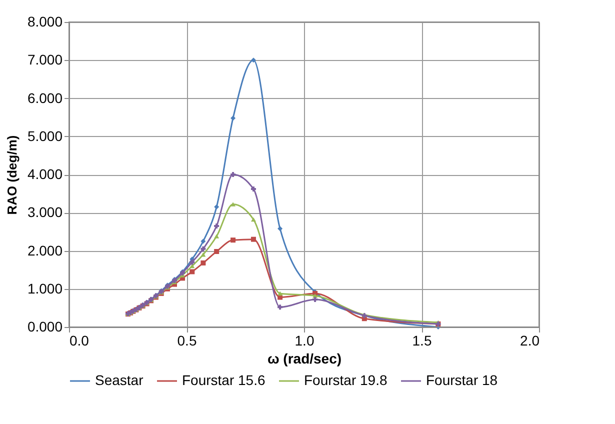 The height and width of the screenshot is (424, 615). I want to click on x-tick-label: 1.5, so click(422, 340).